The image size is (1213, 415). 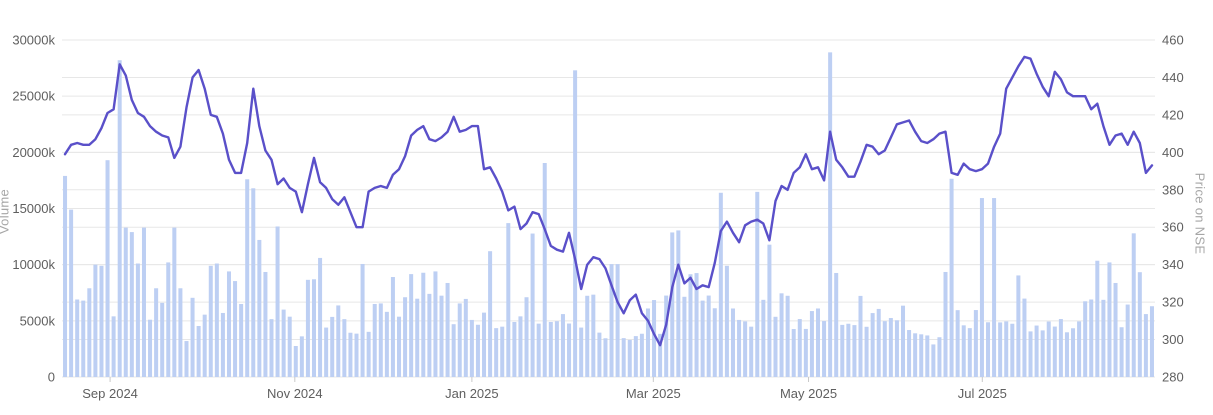 I want to click on volume-tick-label: 15000k, so click(x=33, y=208).